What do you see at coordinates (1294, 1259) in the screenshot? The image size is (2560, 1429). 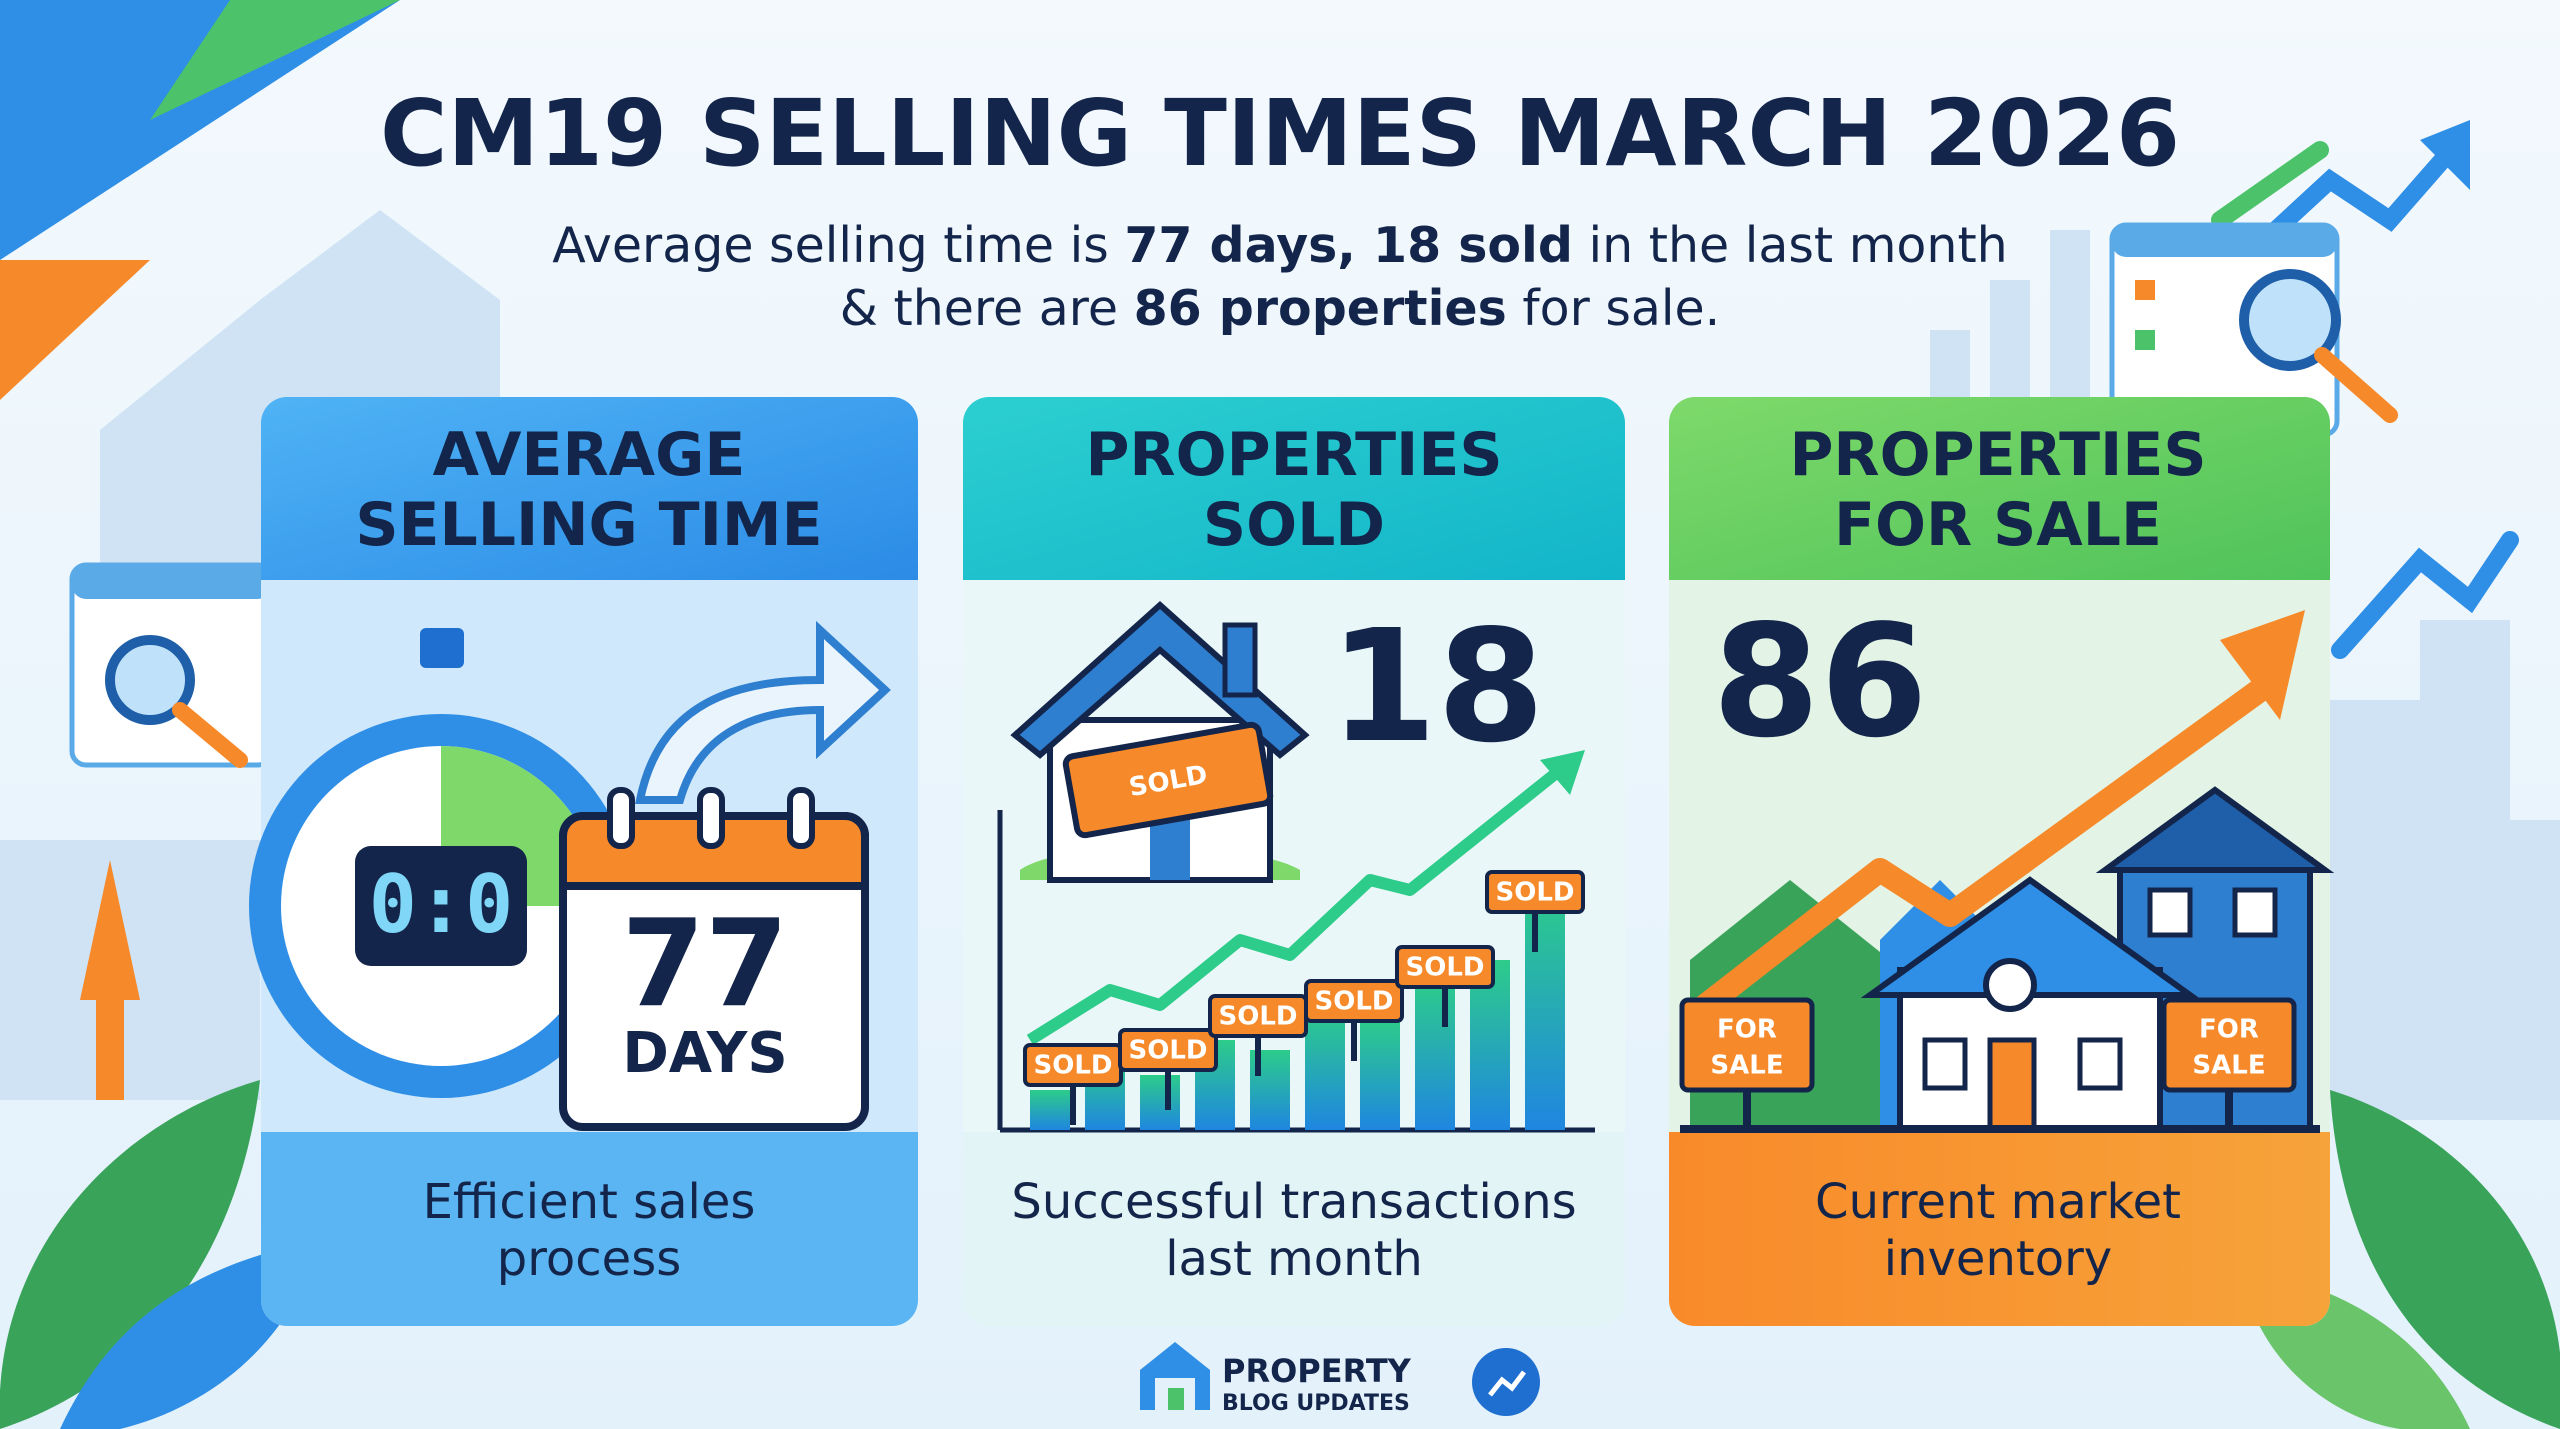 I see `caption: last month` at bounding box center [1294, 1259].